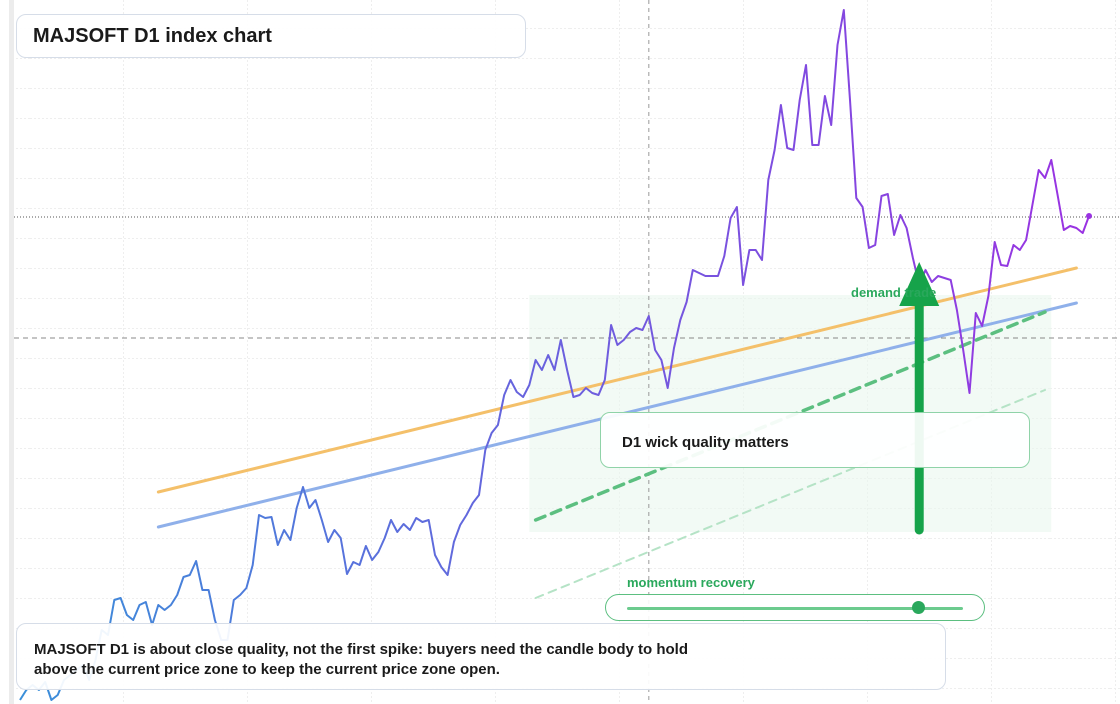  What do you see at coordinates (11, 352) in the screenshot?
I see `left-edge` at bounding box center [11, 352].